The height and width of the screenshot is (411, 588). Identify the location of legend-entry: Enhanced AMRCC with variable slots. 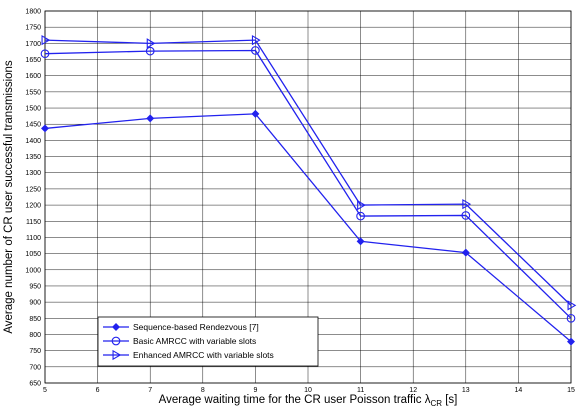
(188, 355).